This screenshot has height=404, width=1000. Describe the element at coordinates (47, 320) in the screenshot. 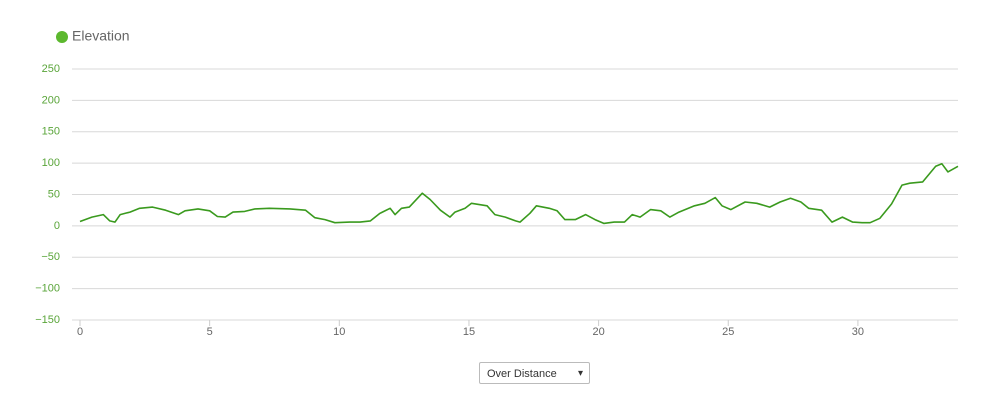

I see `y-tick-label: −150` at that location.